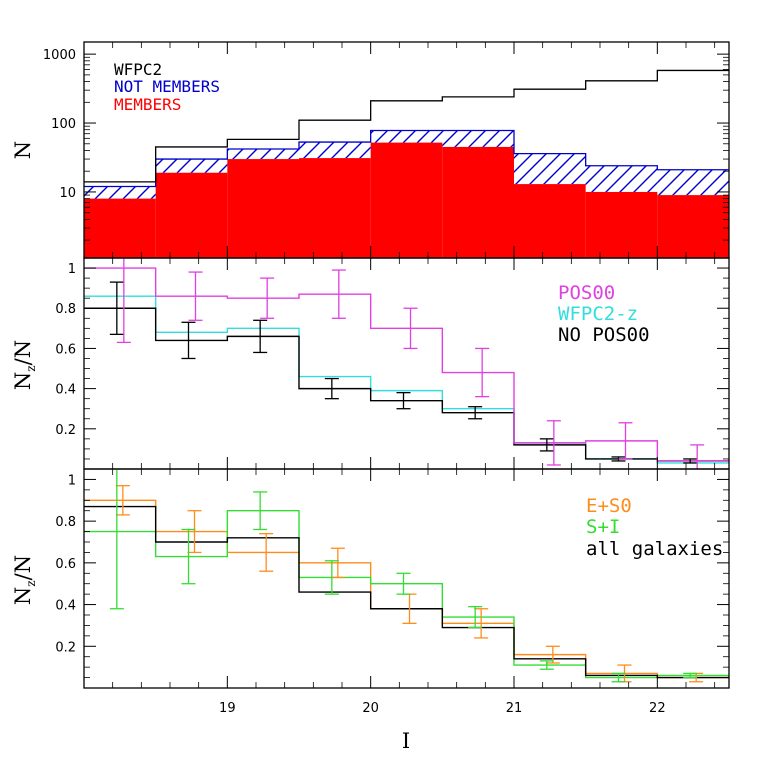 The image size is (771, 771). What do you see at coordinates (31, 583) in the screenshot?
I see `bottom-ylabel-sub: z` at bounding box center [31, 583].